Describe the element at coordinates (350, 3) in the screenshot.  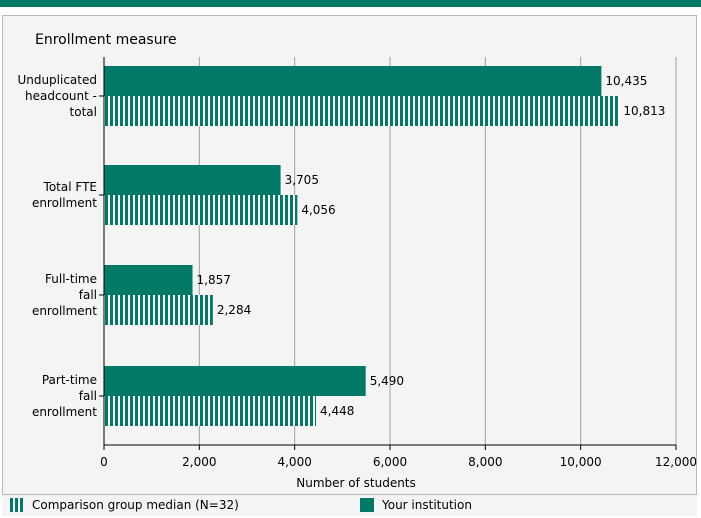
I see `top-accent-band` at that location.